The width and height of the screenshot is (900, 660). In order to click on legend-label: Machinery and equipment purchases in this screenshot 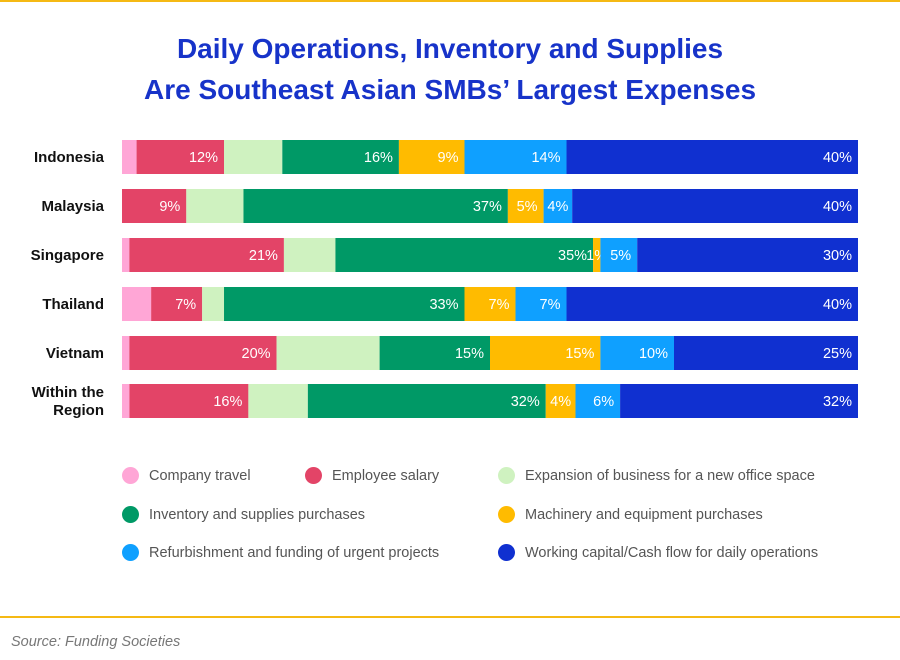, I will do `click(644, 514)`.